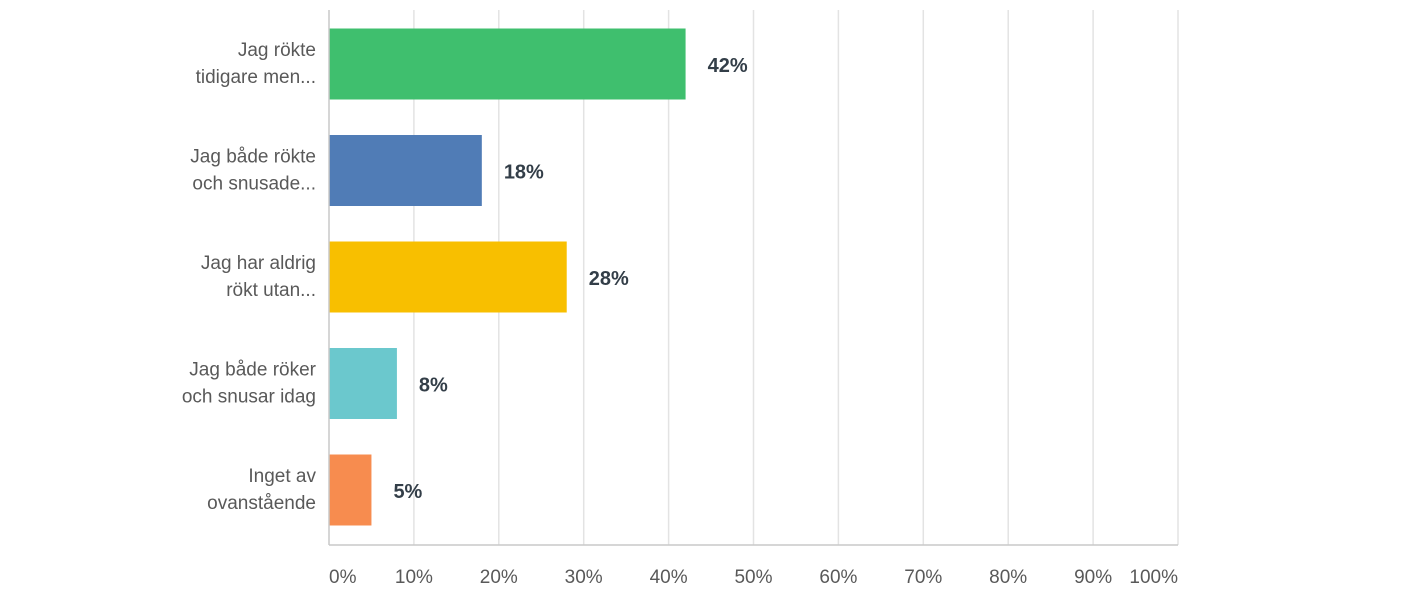  Describe the element at coordinates (499, 577) in the screenshot. I see `x-tick-label: 20%` at that location.